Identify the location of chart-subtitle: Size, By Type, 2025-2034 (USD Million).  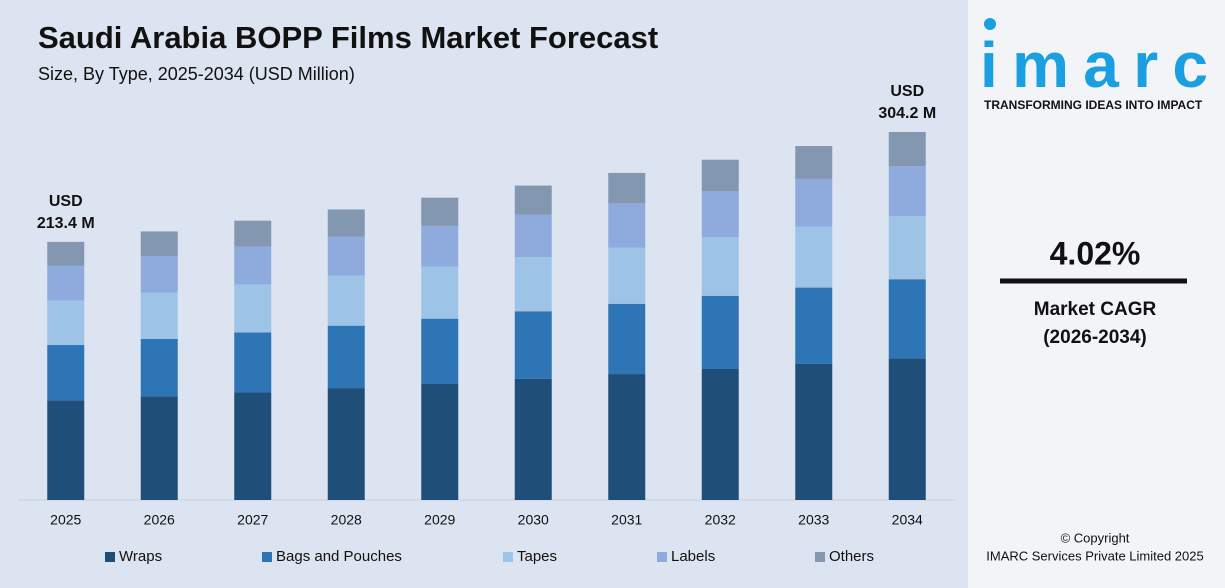
(196, 74).